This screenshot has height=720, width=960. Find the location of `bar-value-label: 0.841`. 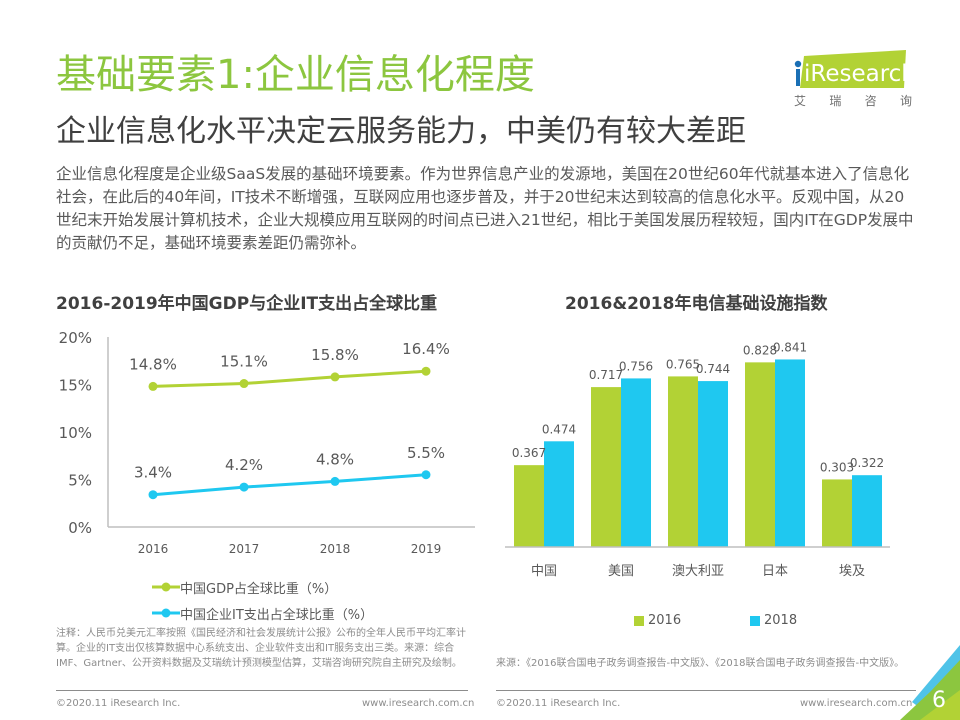

bar-value-label: 0.841 is located at coordinates (790, 347).